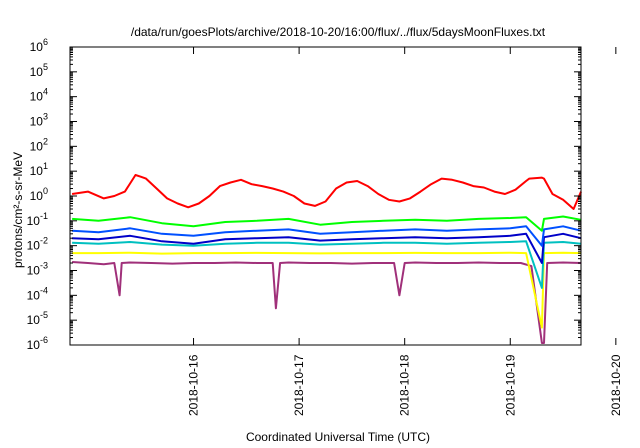  Describe the element at coordinates (405, 385) in the screenshot. I see `x-tick-label: 2018-10-18` at that location.